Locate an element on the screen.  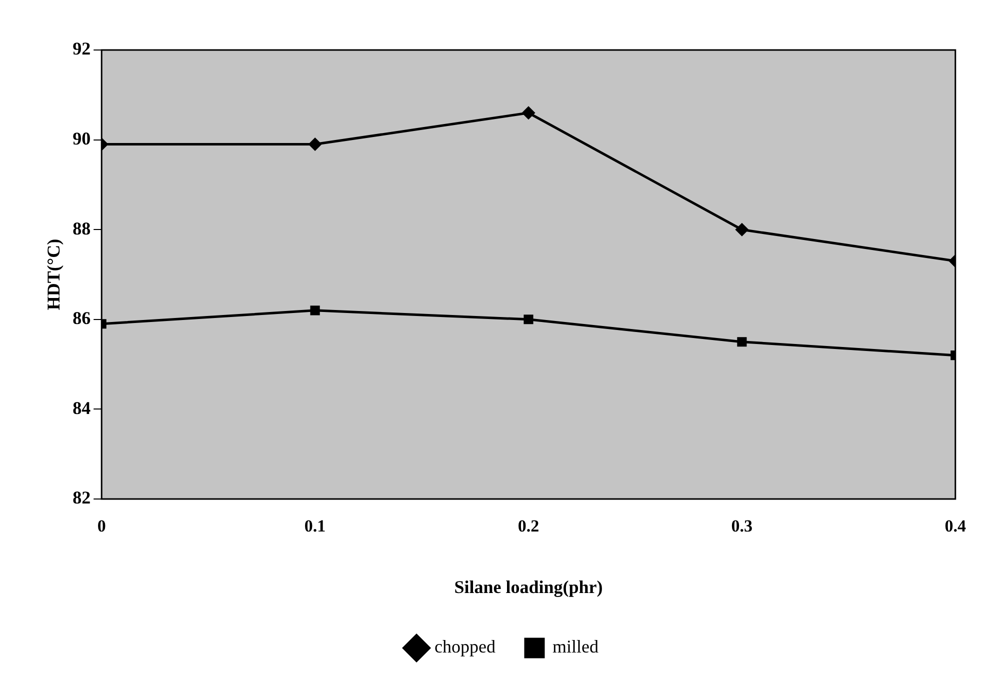
x-tick-label: 0.2 is located at coordinates (529, 526).